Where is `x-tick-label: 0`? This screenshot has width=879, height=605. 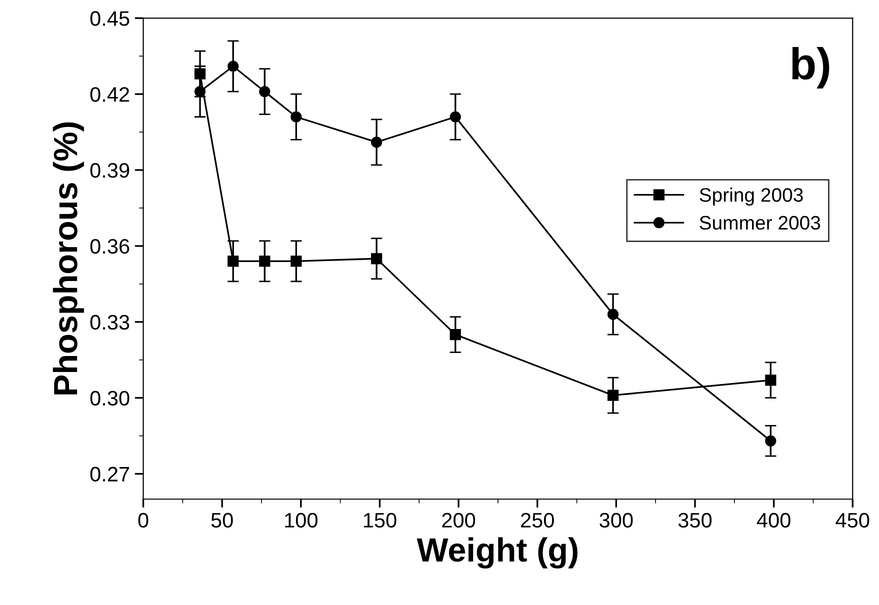 x-tick-label: 0 is located at coordinates (143, 520).